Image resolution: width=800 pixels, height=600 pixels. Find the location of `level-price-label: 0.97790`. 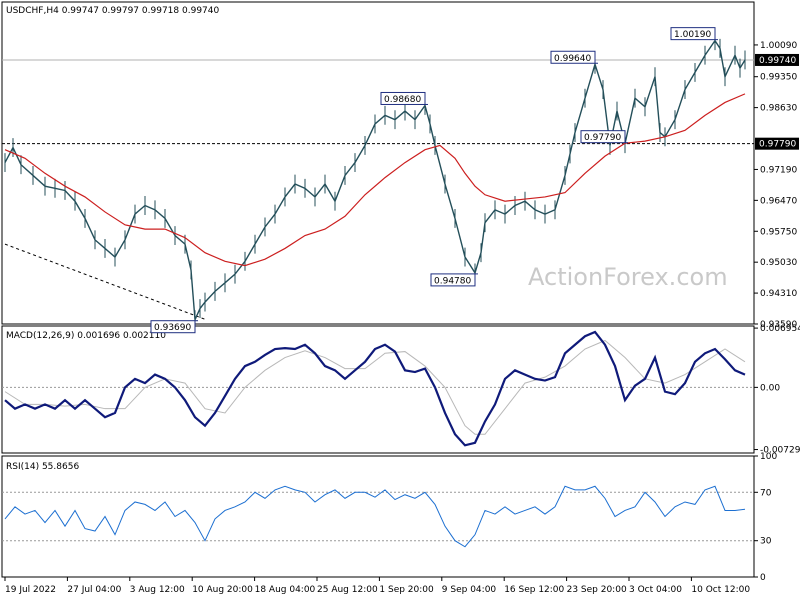

level-price-label: 0.97790 is located at coordinates (777, 145).